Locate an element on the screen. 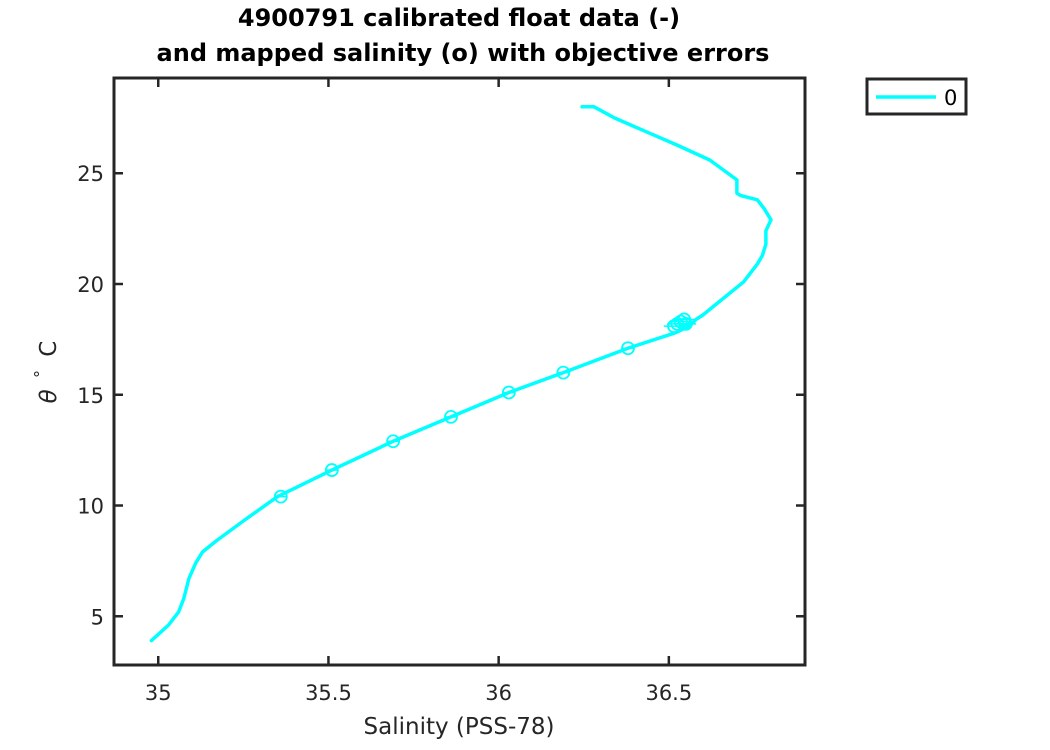 This screenshot has width=1050, height=750. x-axis-label: Salinity (PSS-78) is located at coordinates (459, 727).